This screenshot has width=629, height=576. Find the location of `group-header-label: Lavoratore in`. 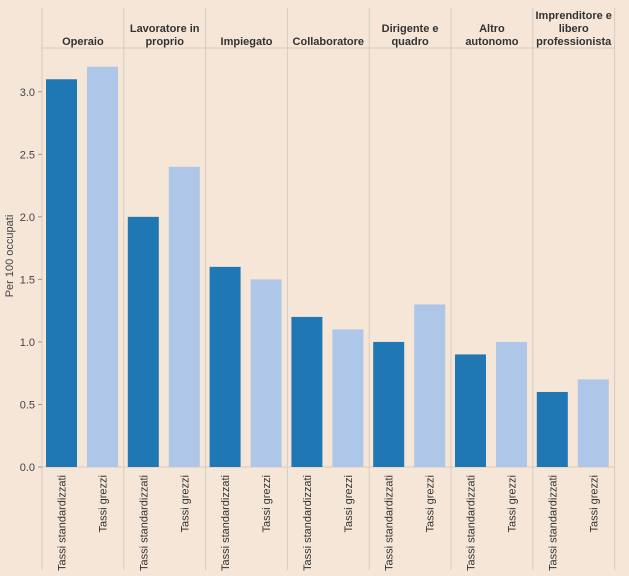

group-header-label: Lavoratore in is located at coordinates (165, 29).